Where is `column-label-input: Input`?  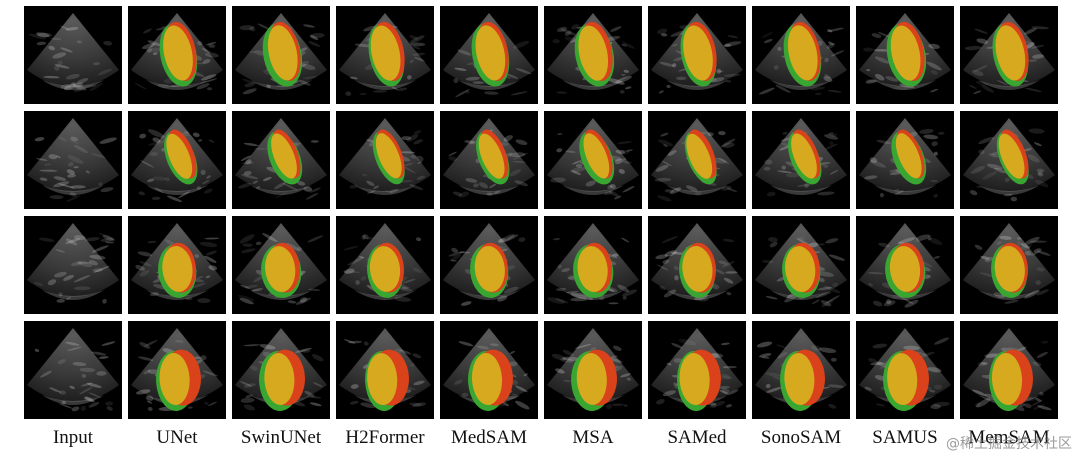
column-label-input: Input is located at coordinates (73, 437).